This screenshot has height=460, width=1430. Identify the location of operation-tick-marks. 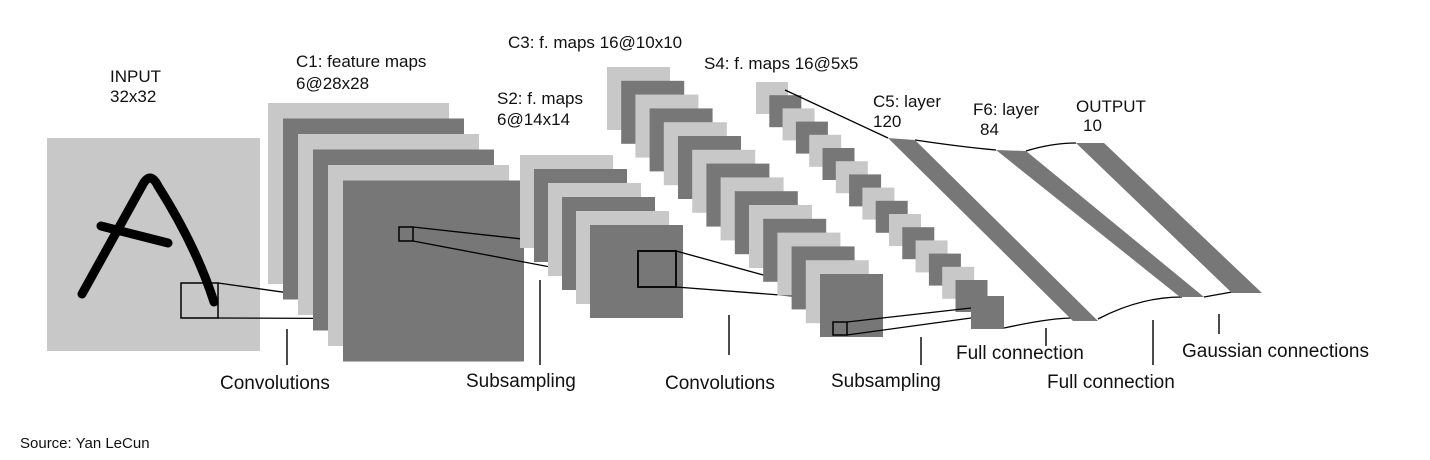
(753, 322).